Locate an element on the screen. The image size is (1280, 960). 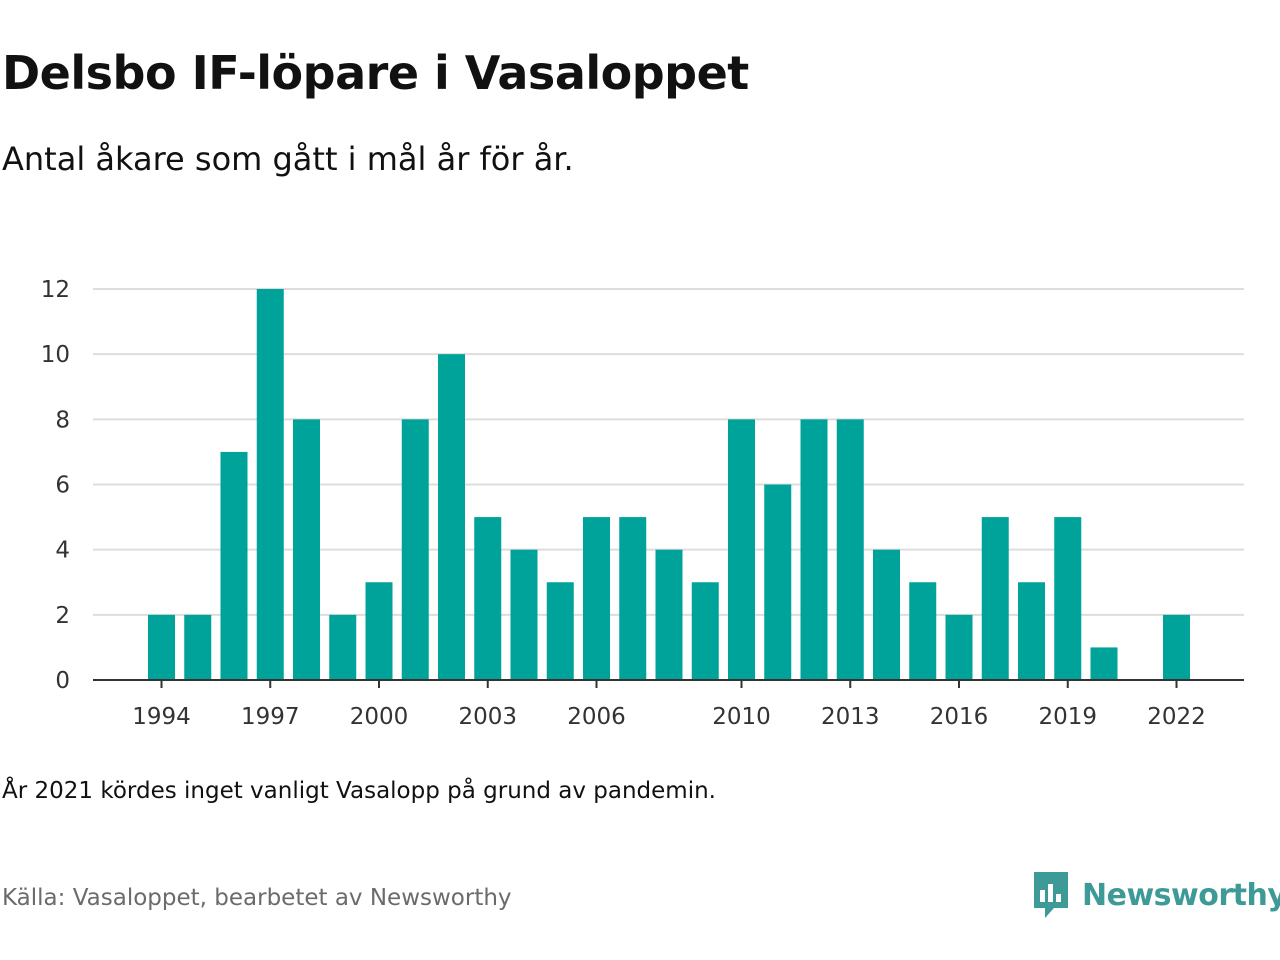
bar-2009 is located at coordinates (705, 631).